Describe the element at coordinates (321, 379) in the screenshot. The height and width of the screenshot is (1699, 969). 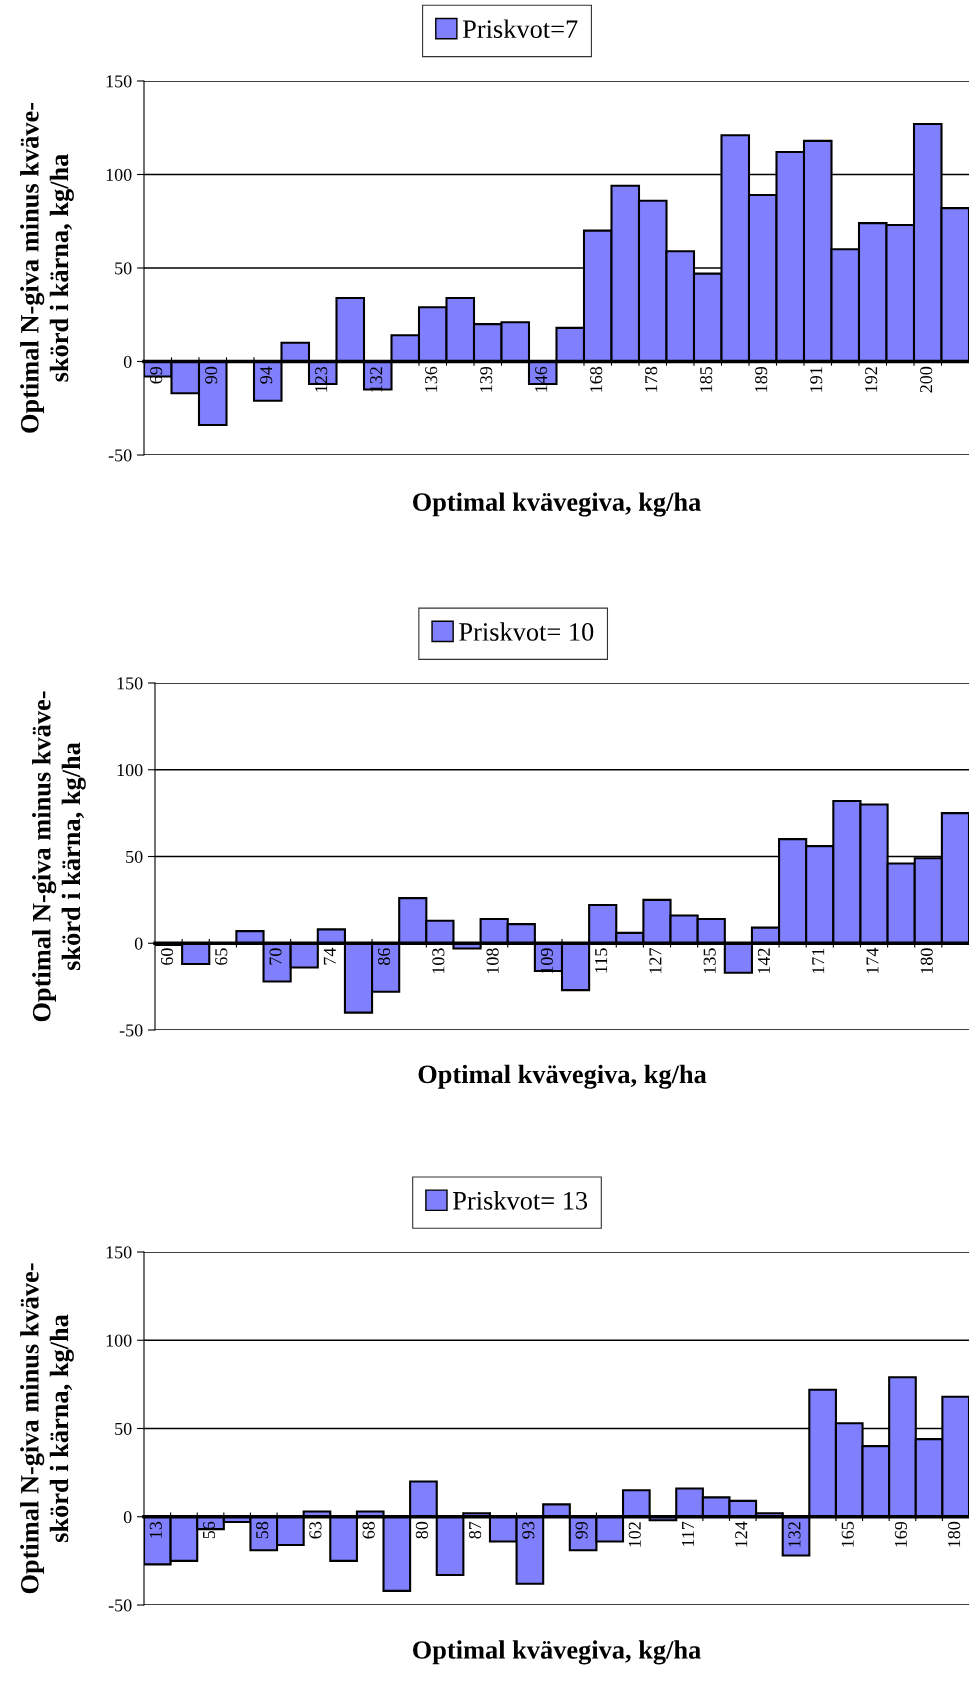
I see `x-tick-label: 123` at that location.